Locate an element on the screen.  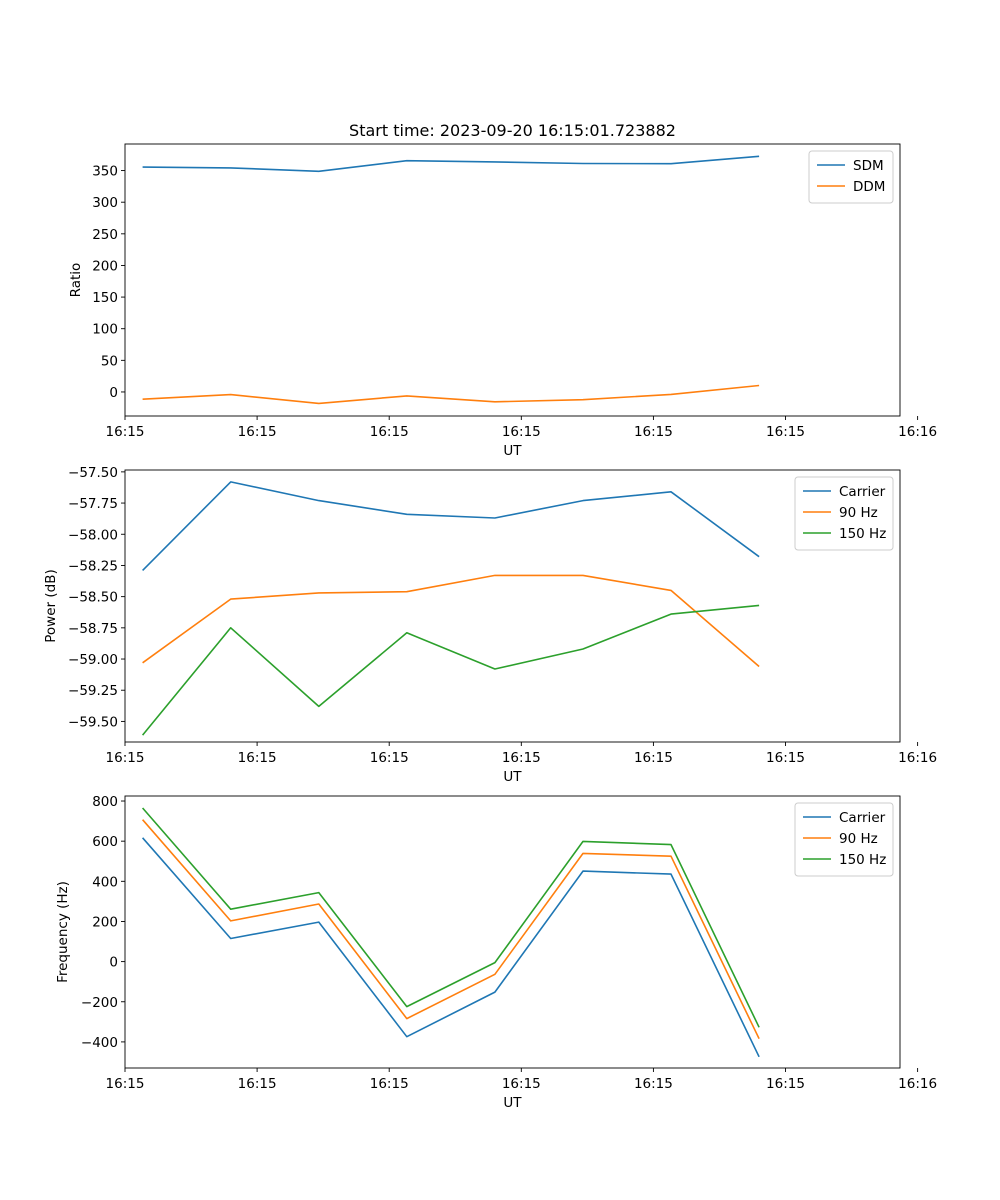
y-tick-label: −59.50 is located at coordinates (93, 722).